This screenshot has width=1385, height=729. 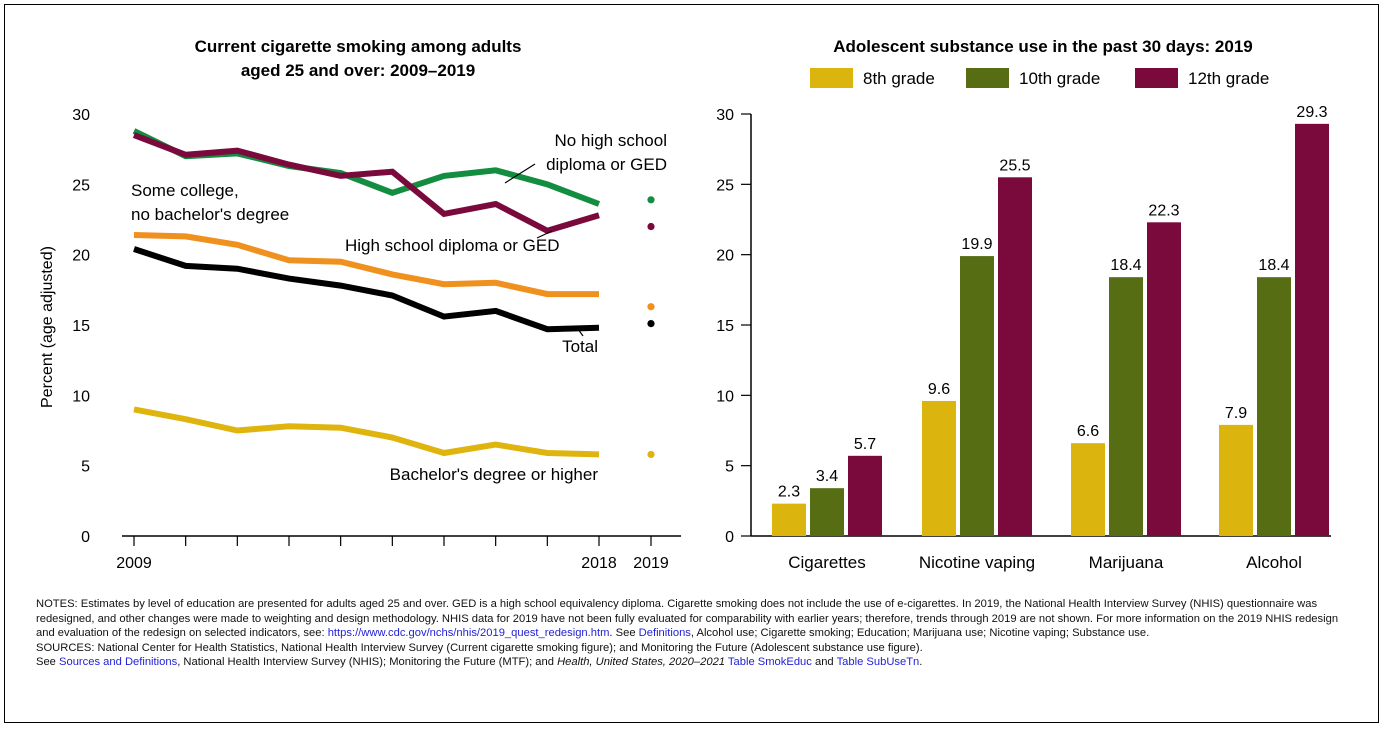 I want to click on bar-y-tick-label: 10, so click(x=725, y=396).